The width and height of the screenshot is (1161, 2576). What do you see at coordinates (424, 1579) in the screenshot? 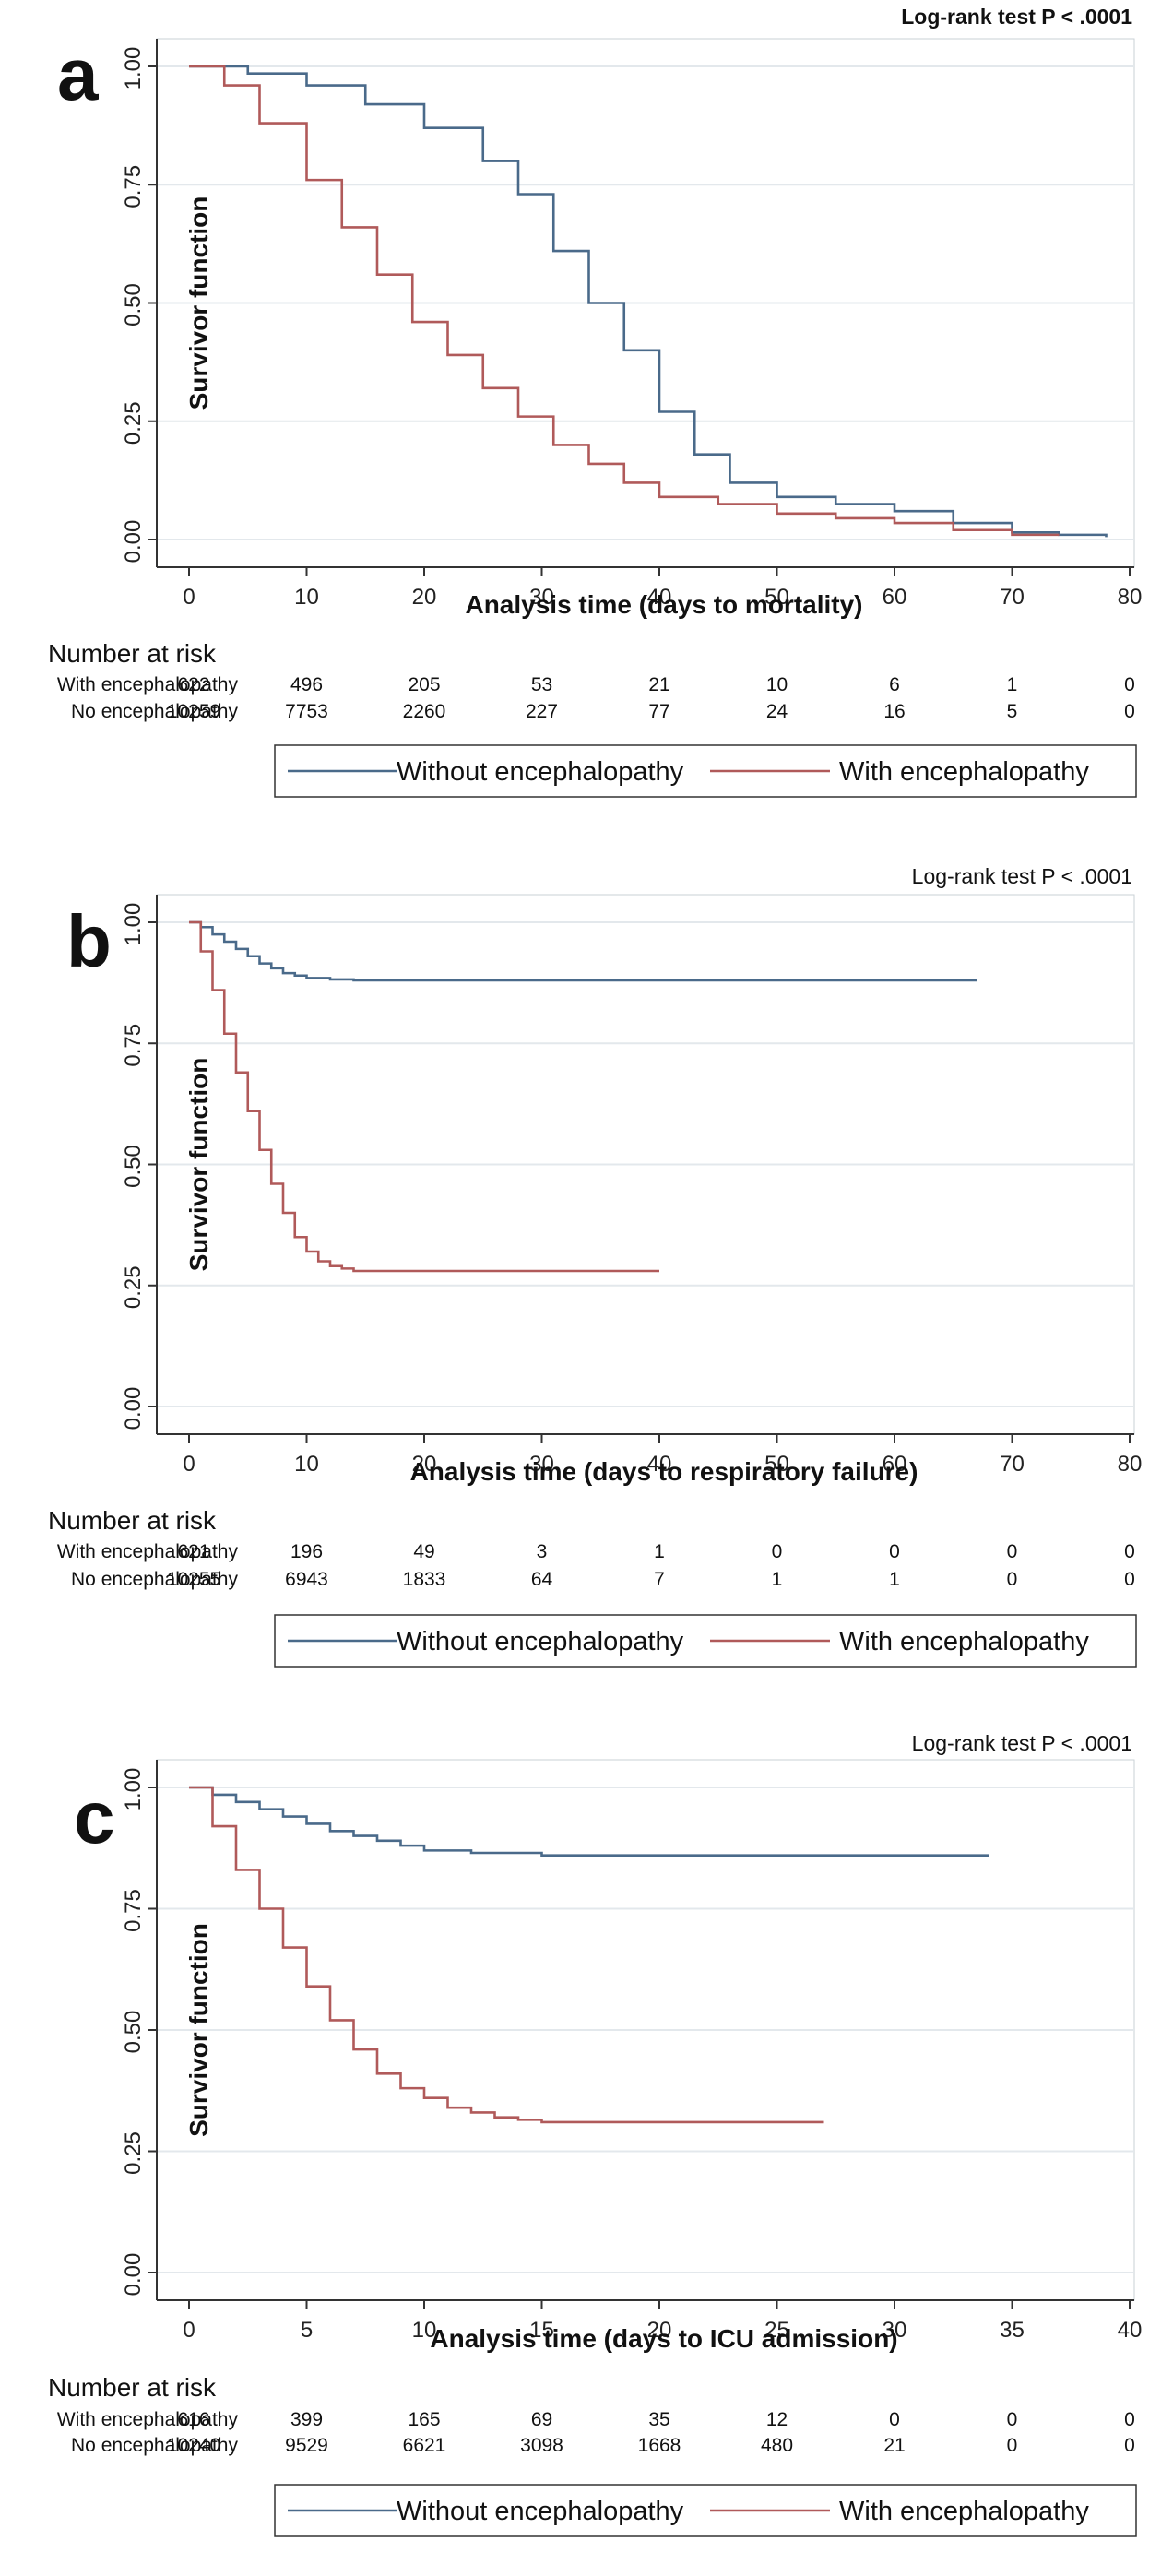
I see `risk-value: 1833` at bounding box center [424, 1579].